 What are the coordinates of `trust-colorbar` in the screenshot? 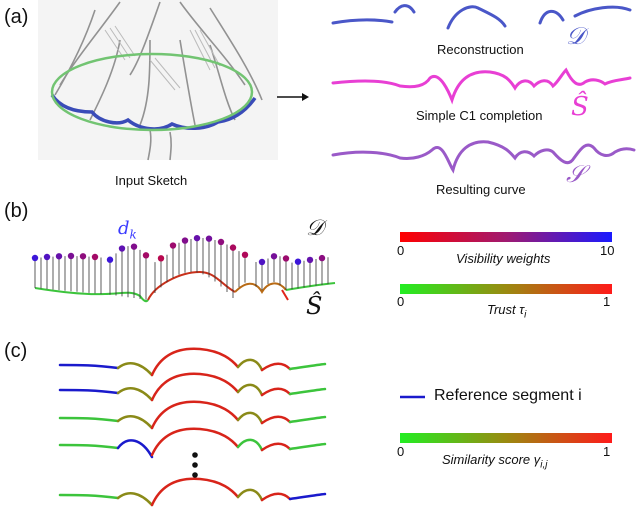 It's located at (506, 289).